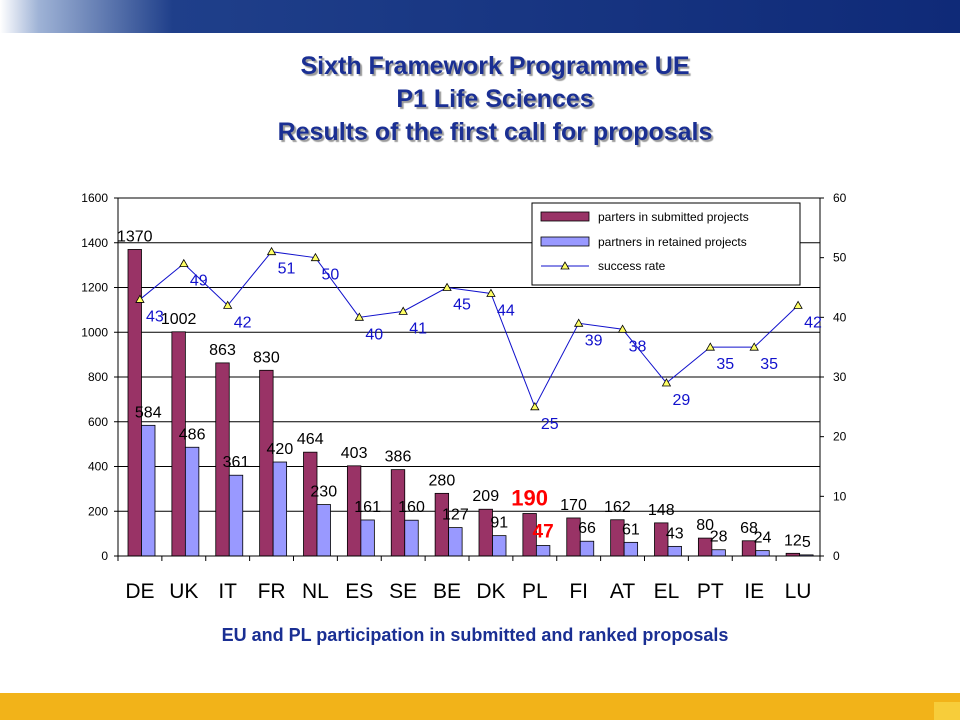 This screenshot has width=960, height=720. I want to click on bar-submitted-label: 403, so click(354, 453).